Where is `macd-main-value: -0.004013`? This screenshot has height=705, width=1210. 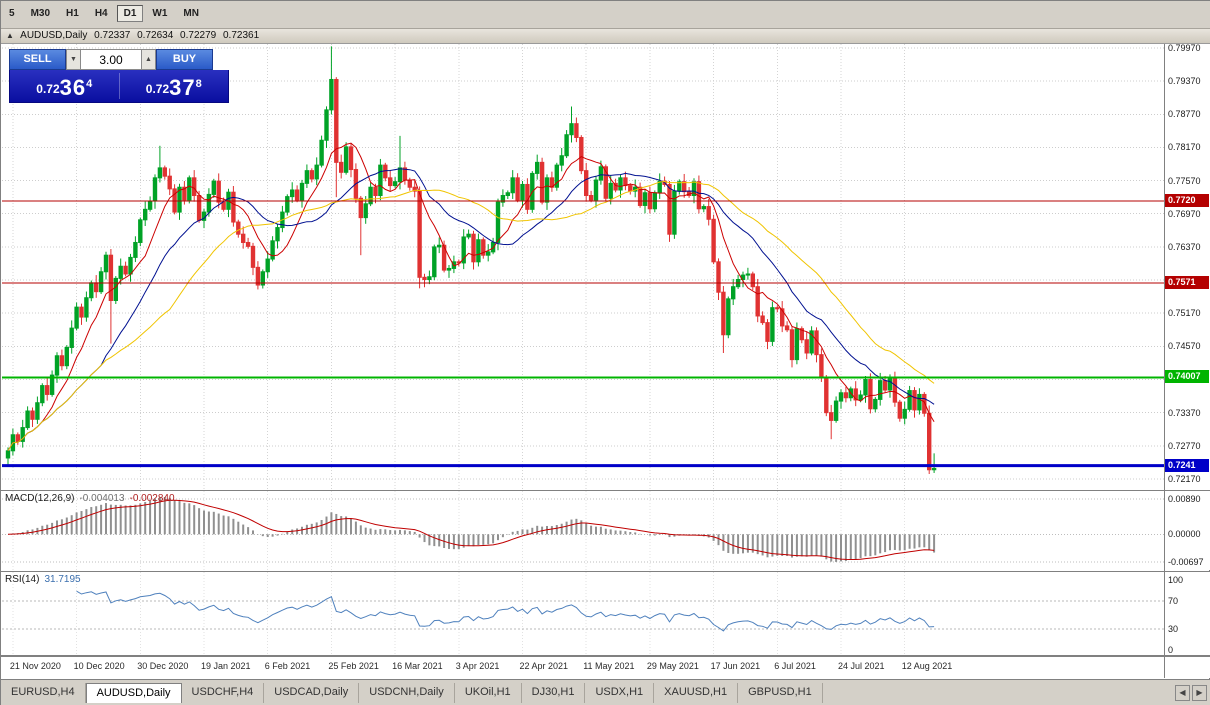
macd-main-value: -0.004013 is located at coordinates (102, 498).